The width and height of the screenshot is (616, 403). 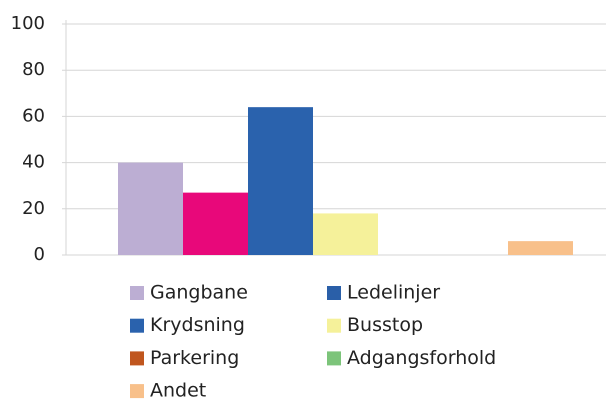 What do you see at coordinates (39, 254) in the screenshot?
I see `y-tick-label: 0` at bounding box center [39, 254].